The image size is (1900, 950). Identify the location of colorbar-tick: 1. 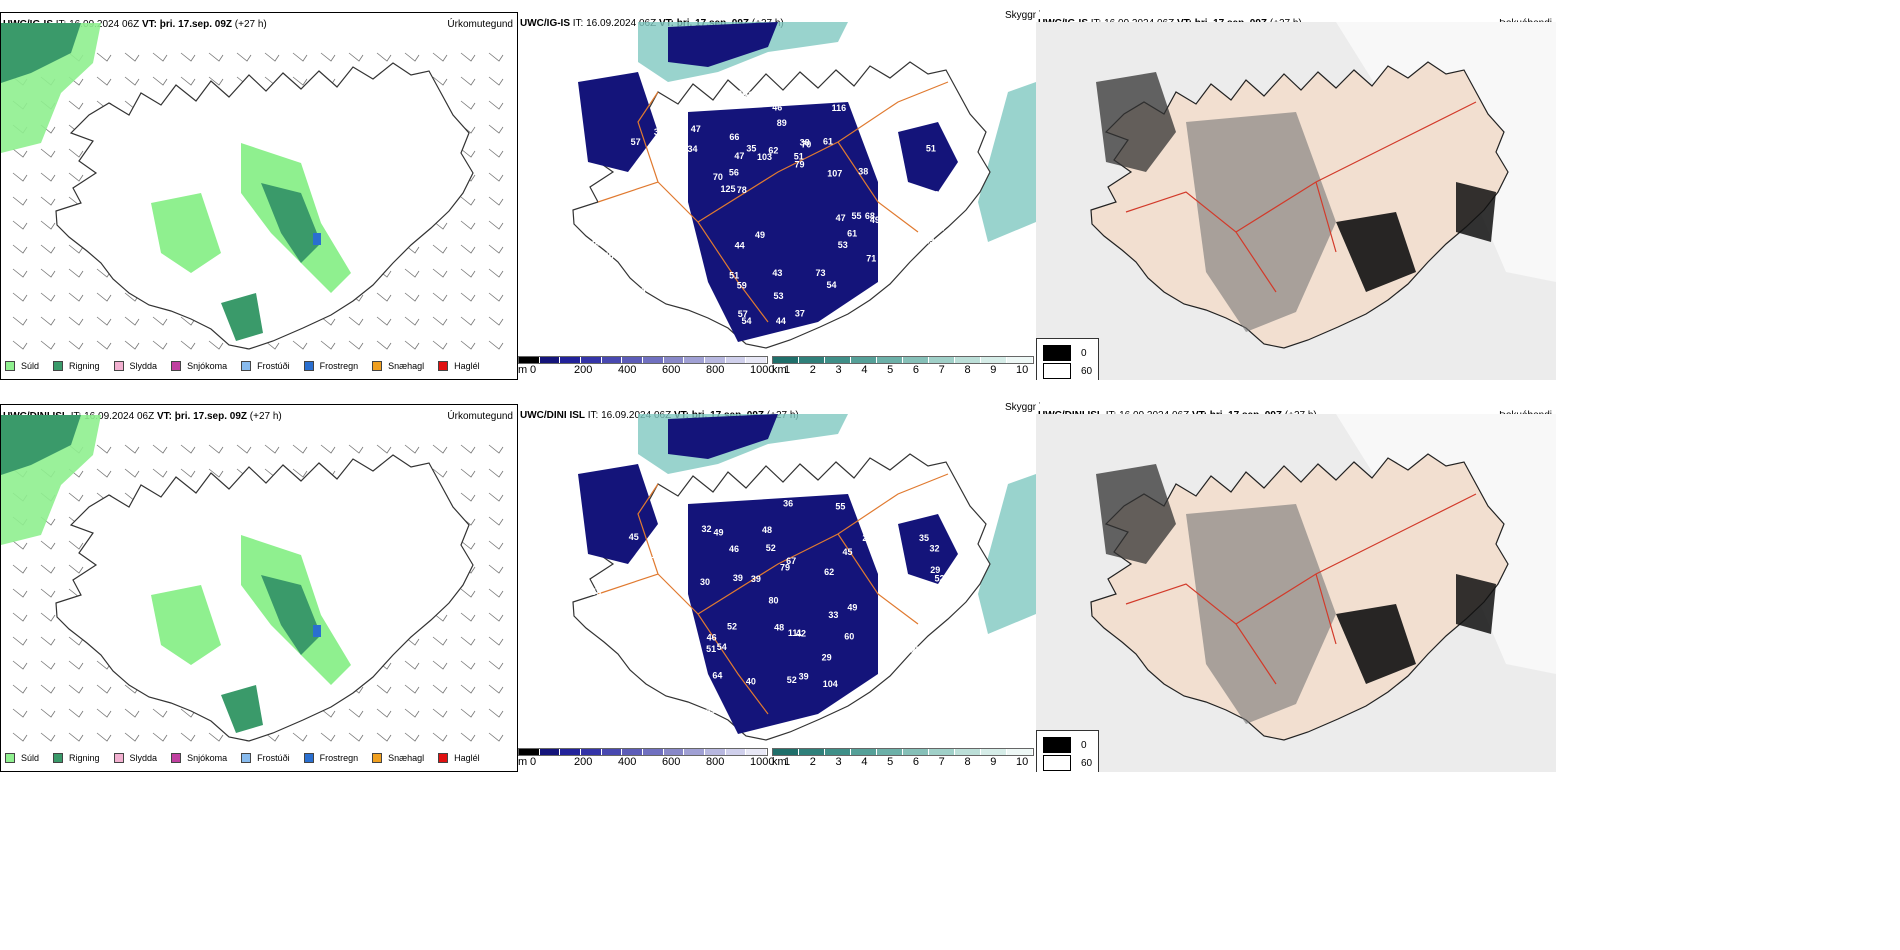
(787, 370).